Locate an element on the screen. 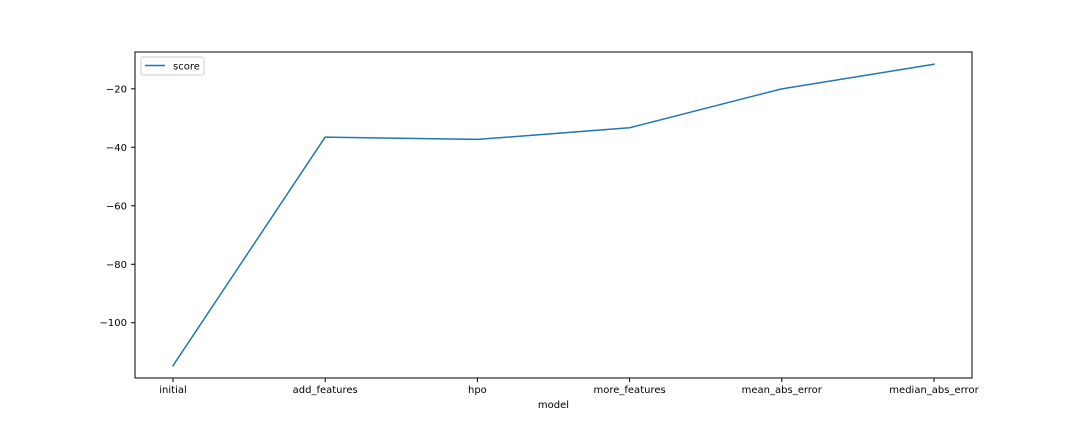 This screenshot has width=1080, height=432. x-tick-label: add_features is located at coordinates (325, 390).